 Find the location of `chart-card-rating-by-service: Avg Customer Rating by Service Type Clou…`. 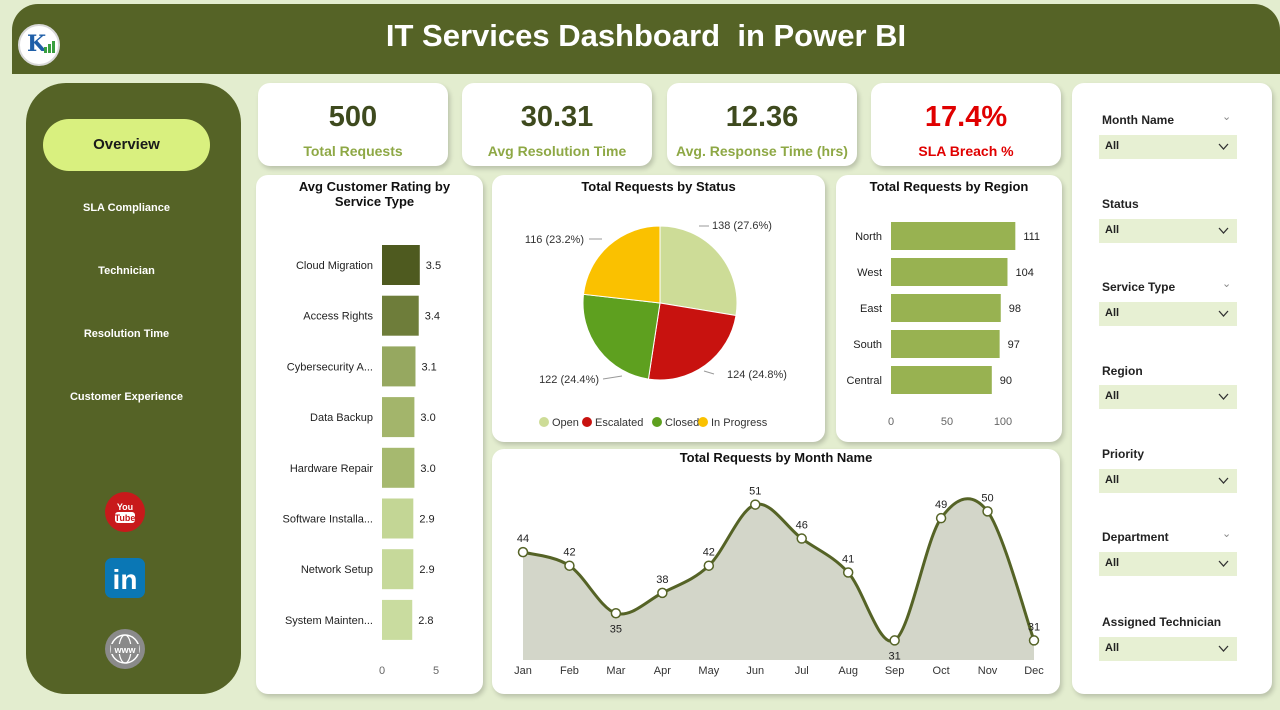

chart-card-rating-by-service: Avg Customer Rating by Service Type Clou… is located at coordinates (369, 434).